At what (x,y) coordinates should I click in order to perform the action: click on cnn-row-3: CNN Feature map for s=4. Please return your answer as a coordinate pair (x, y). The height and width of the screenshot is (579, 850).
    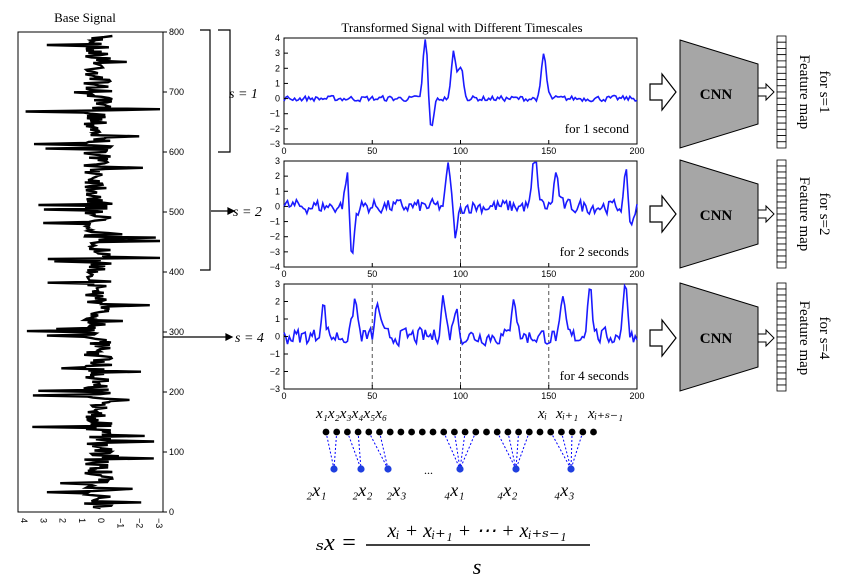
    Looking at the image, I should click on (740, 337).